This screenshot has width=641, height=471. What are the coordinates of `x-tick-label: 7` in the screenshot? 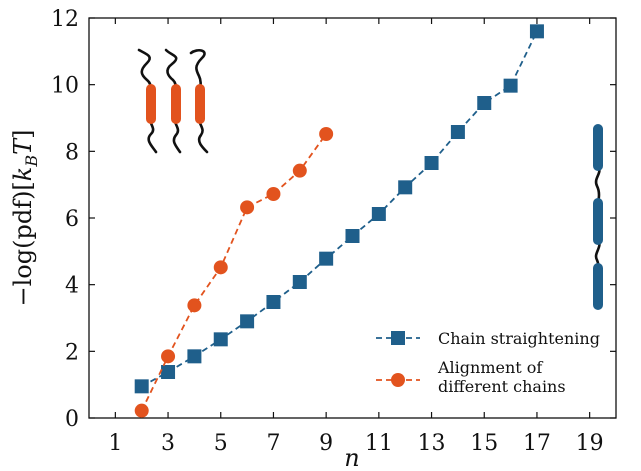 It's located at (273, 443).